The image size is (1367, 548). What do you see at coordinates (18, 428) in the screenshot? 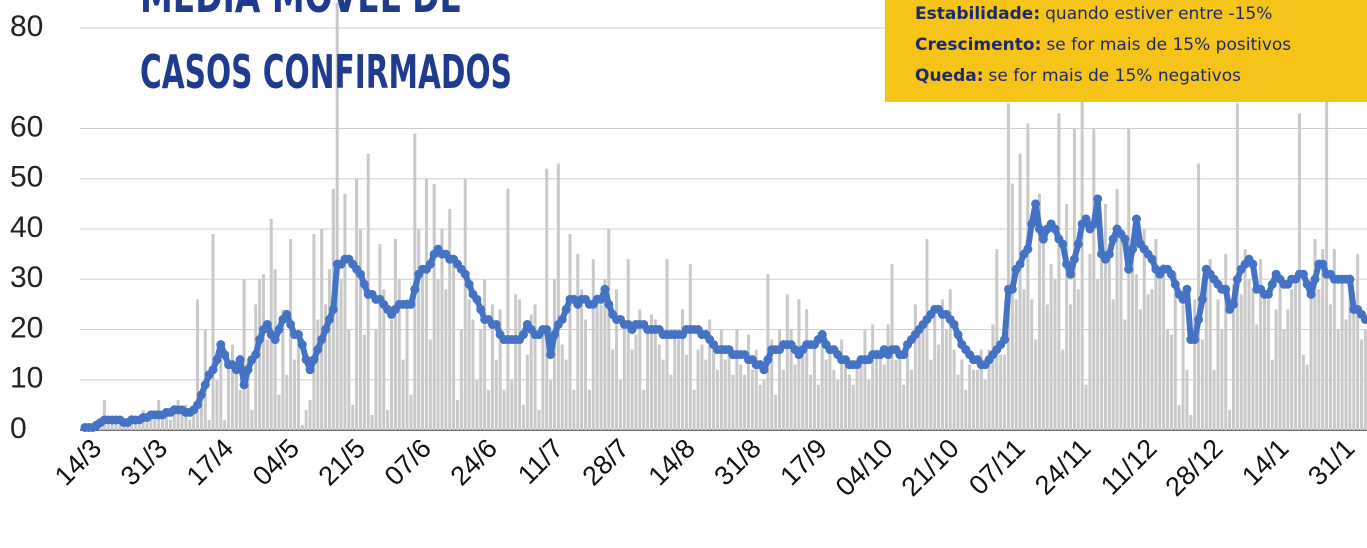
I see `y-tick-label: 0` at bounding box center [18, 428].